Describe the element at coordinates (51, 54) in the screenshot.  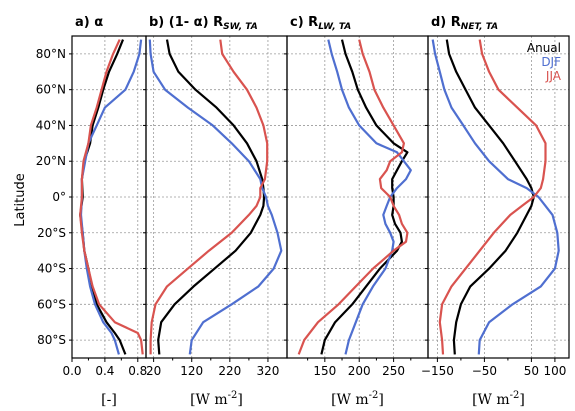
I see `y-tick-label: 80°N` at that location.